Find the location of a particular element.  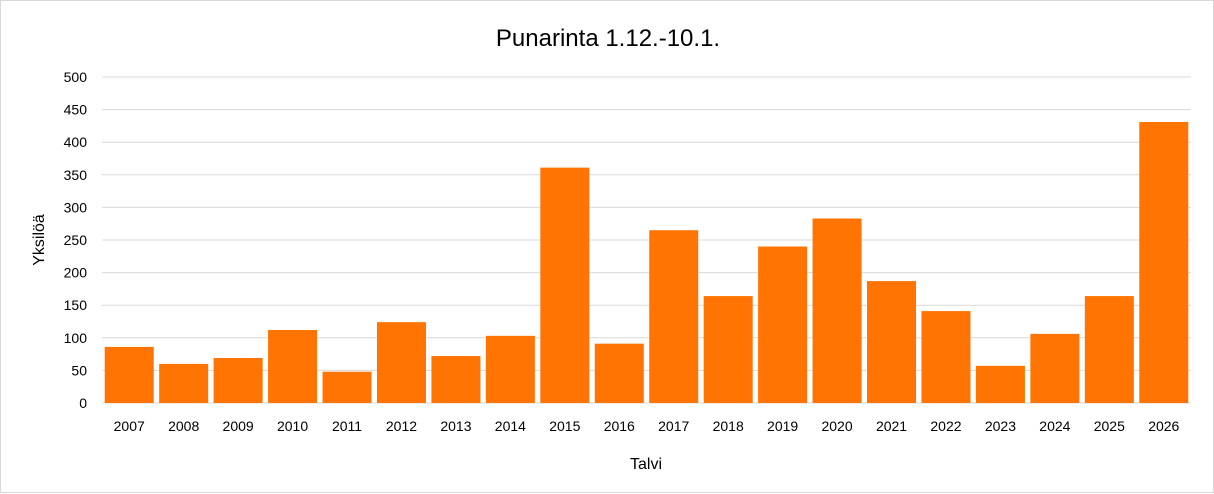

bar-2015 is located at coordinates (565, 285).